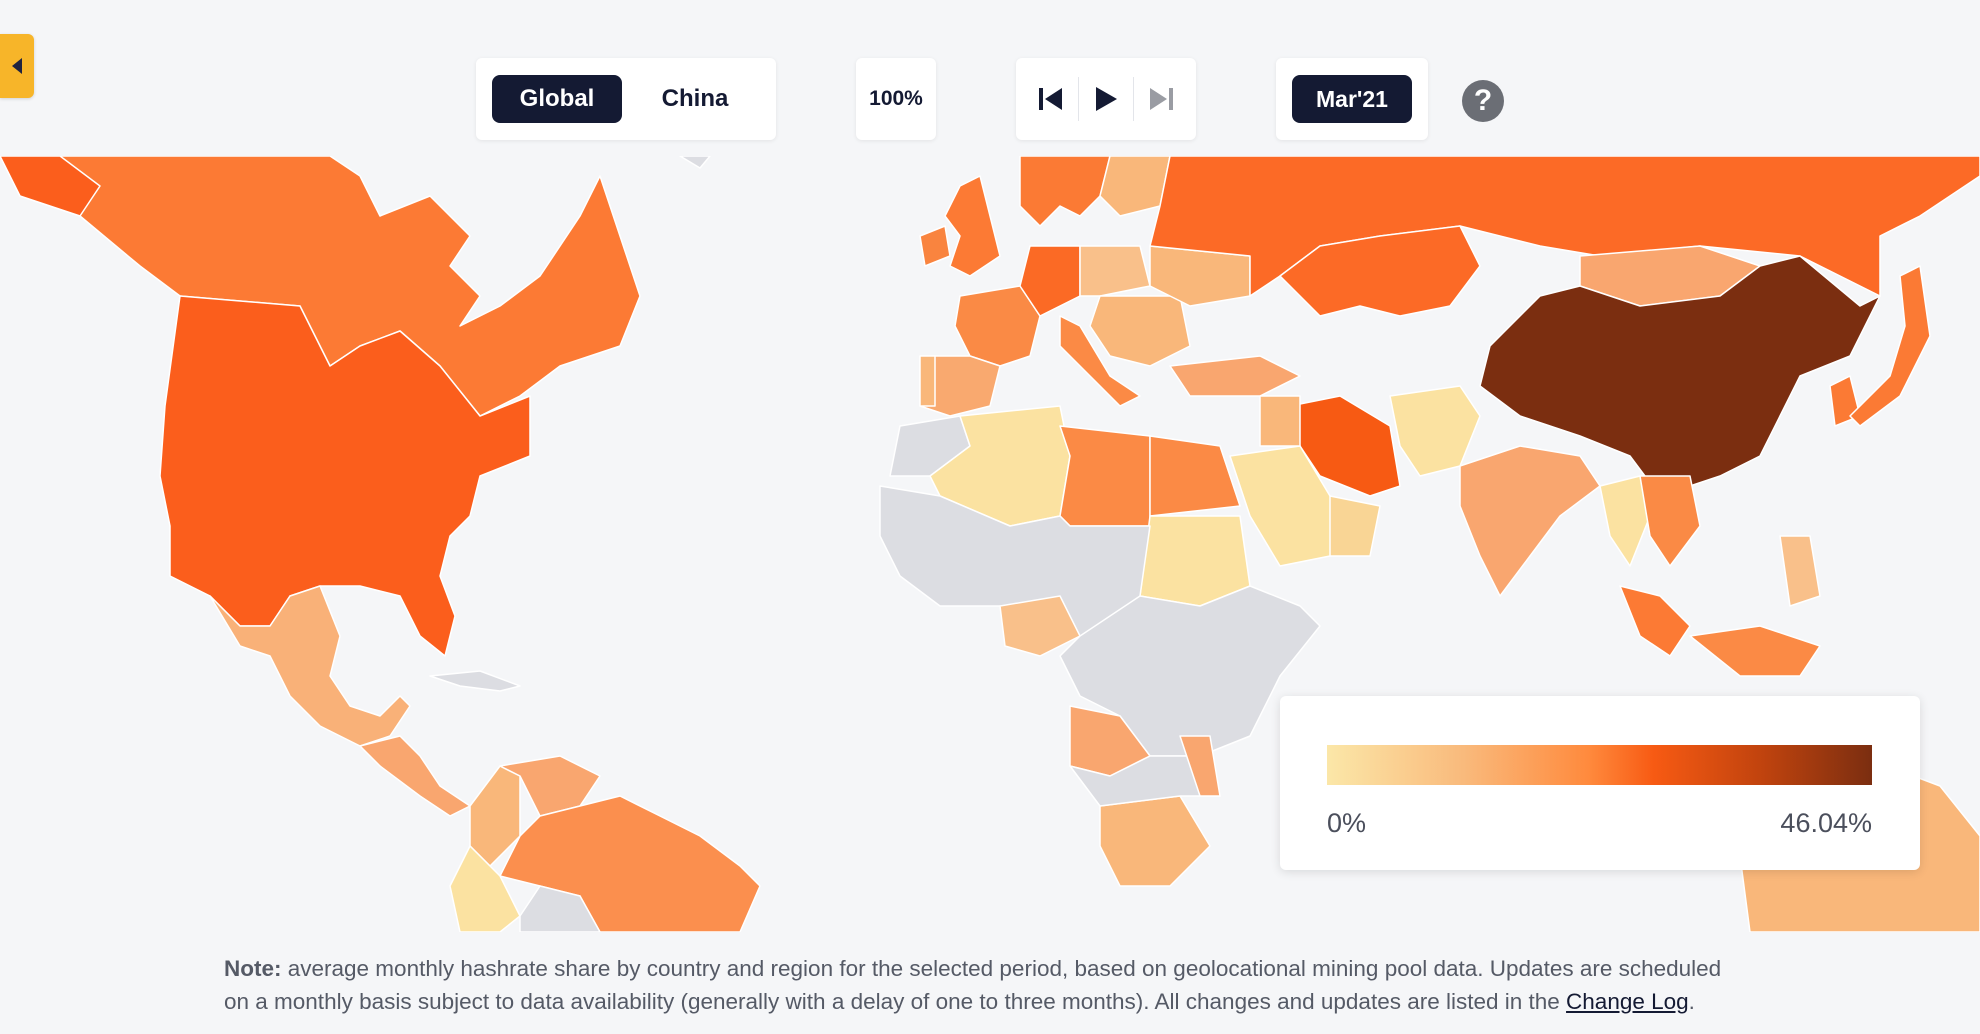 This screenshot has width=1980, height=1034. Describe the element at coordinates (626, 99) in the screenshot. I see `region-toggle: Global China` at that location.